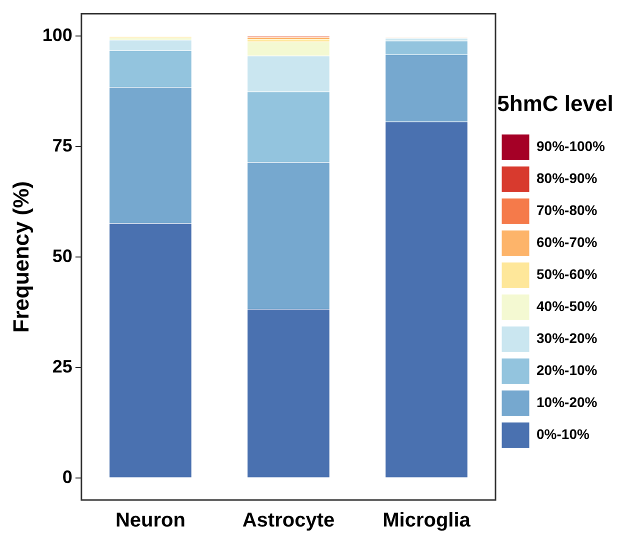  I want to click on legend-label: 60%-70%, so click(567, 242).